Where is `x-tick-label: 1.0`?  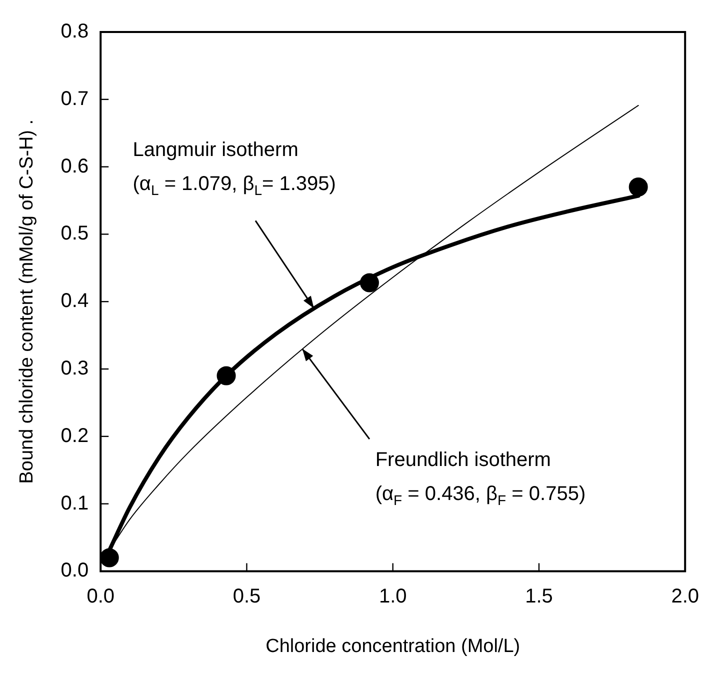
x-tick-label: 1.0 is located at coordinates (392, 597).